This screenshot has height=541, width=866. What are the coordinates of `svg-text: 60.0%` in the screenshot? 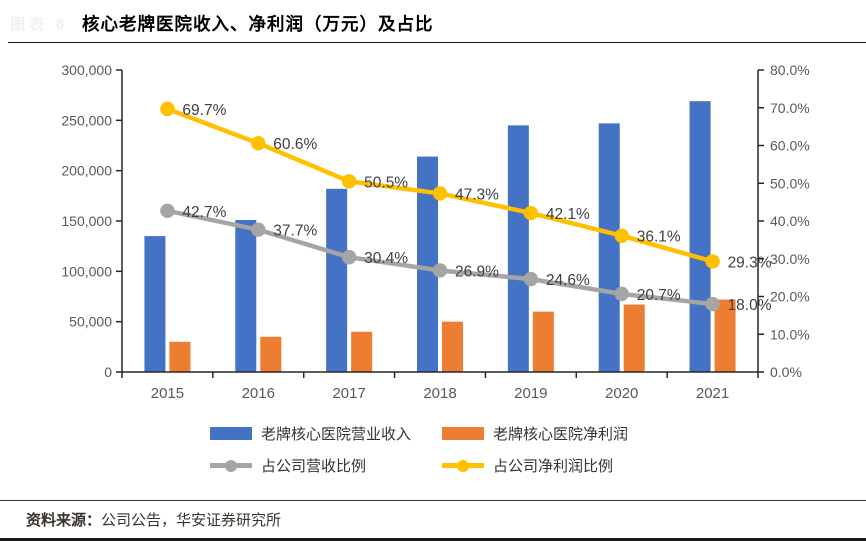 It's located at (790, 146).